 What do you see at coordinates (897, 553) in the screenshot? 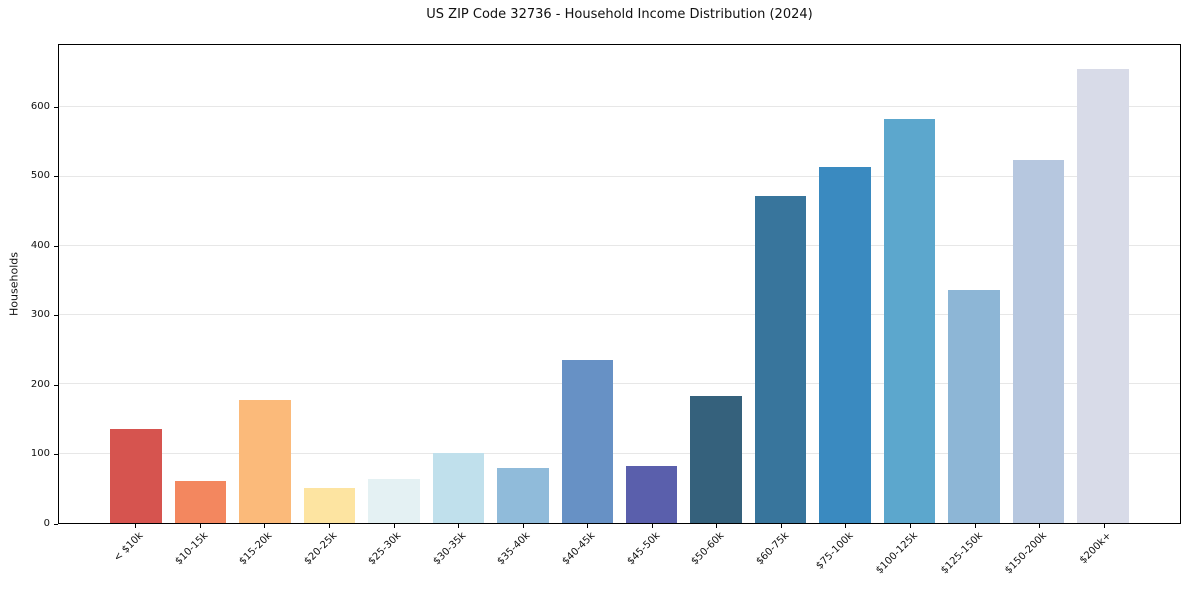
I see `x-tick-label: $100-125k` at bounding box center [897, 553].